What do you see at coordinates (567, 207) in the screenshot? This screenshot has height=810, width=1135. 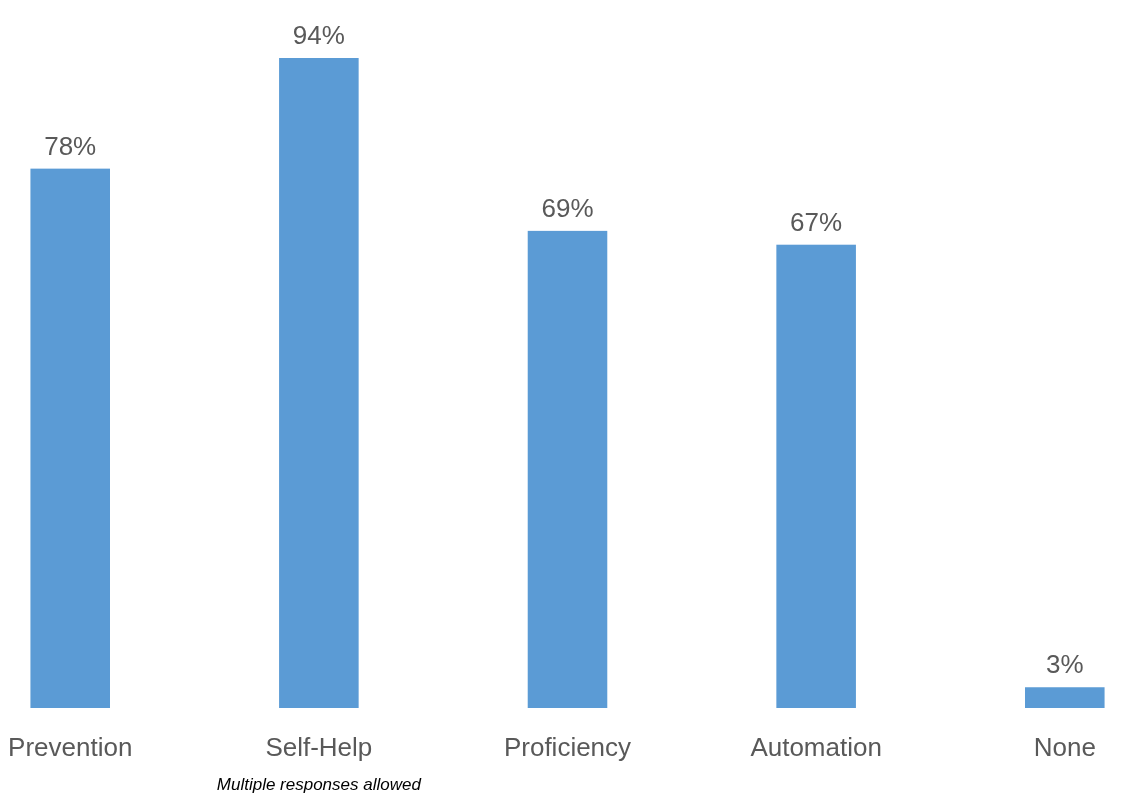 I see `data-label: 69%` at bounding box center [567, 207].